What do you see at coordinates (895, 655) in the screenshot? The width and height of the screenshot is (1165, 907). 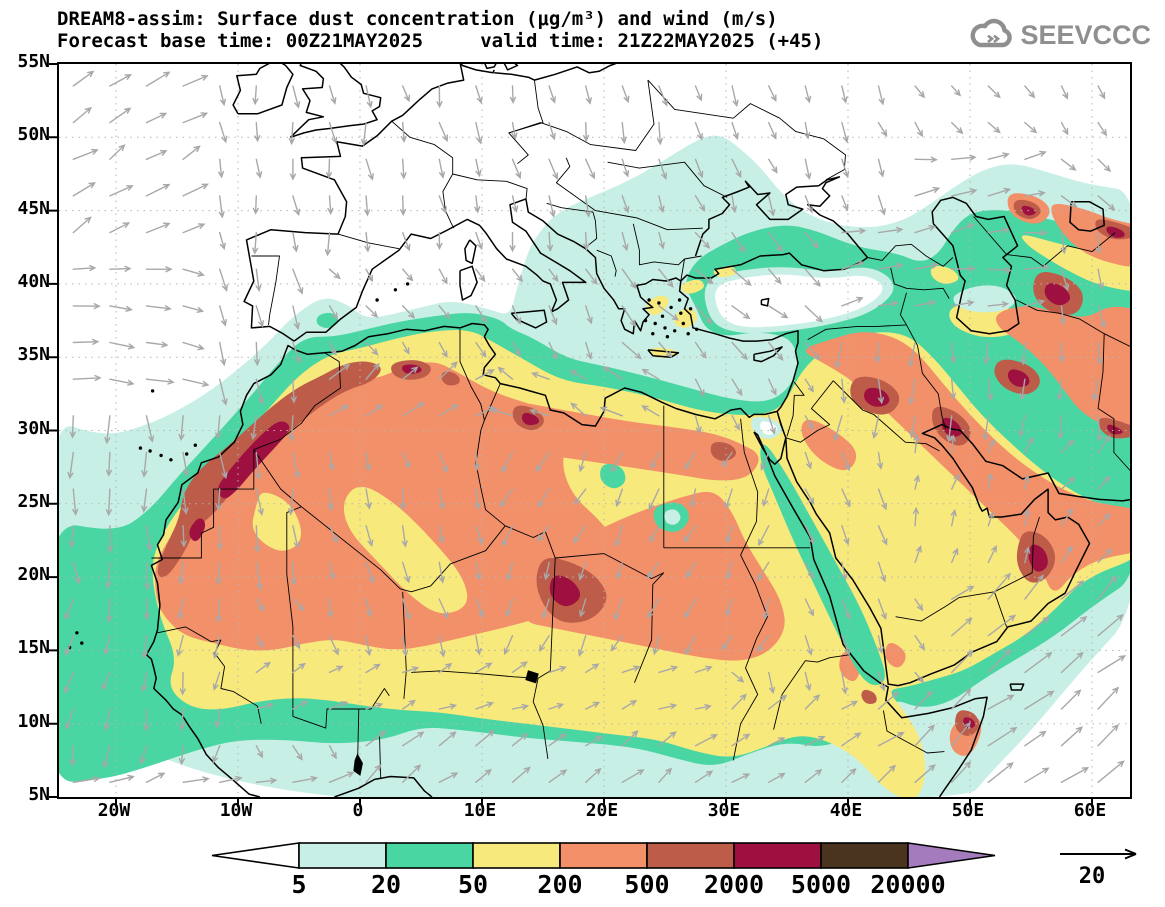 I see `dust-region-yemen-salmon` at bounding box center [895, 655].